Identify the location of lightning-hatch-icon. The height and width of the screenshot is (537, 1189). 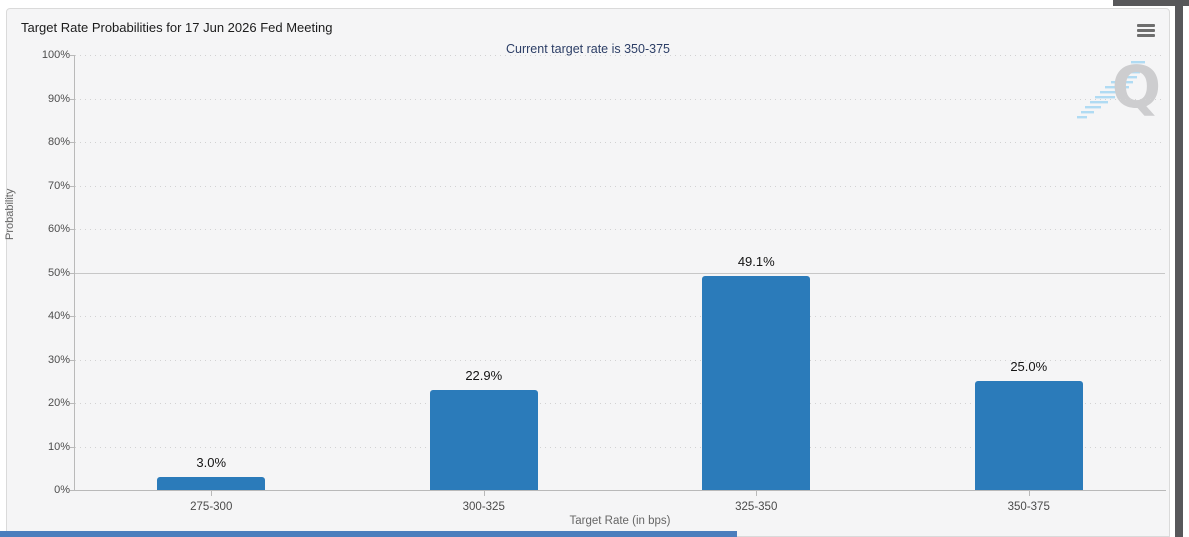
(1111, 90).